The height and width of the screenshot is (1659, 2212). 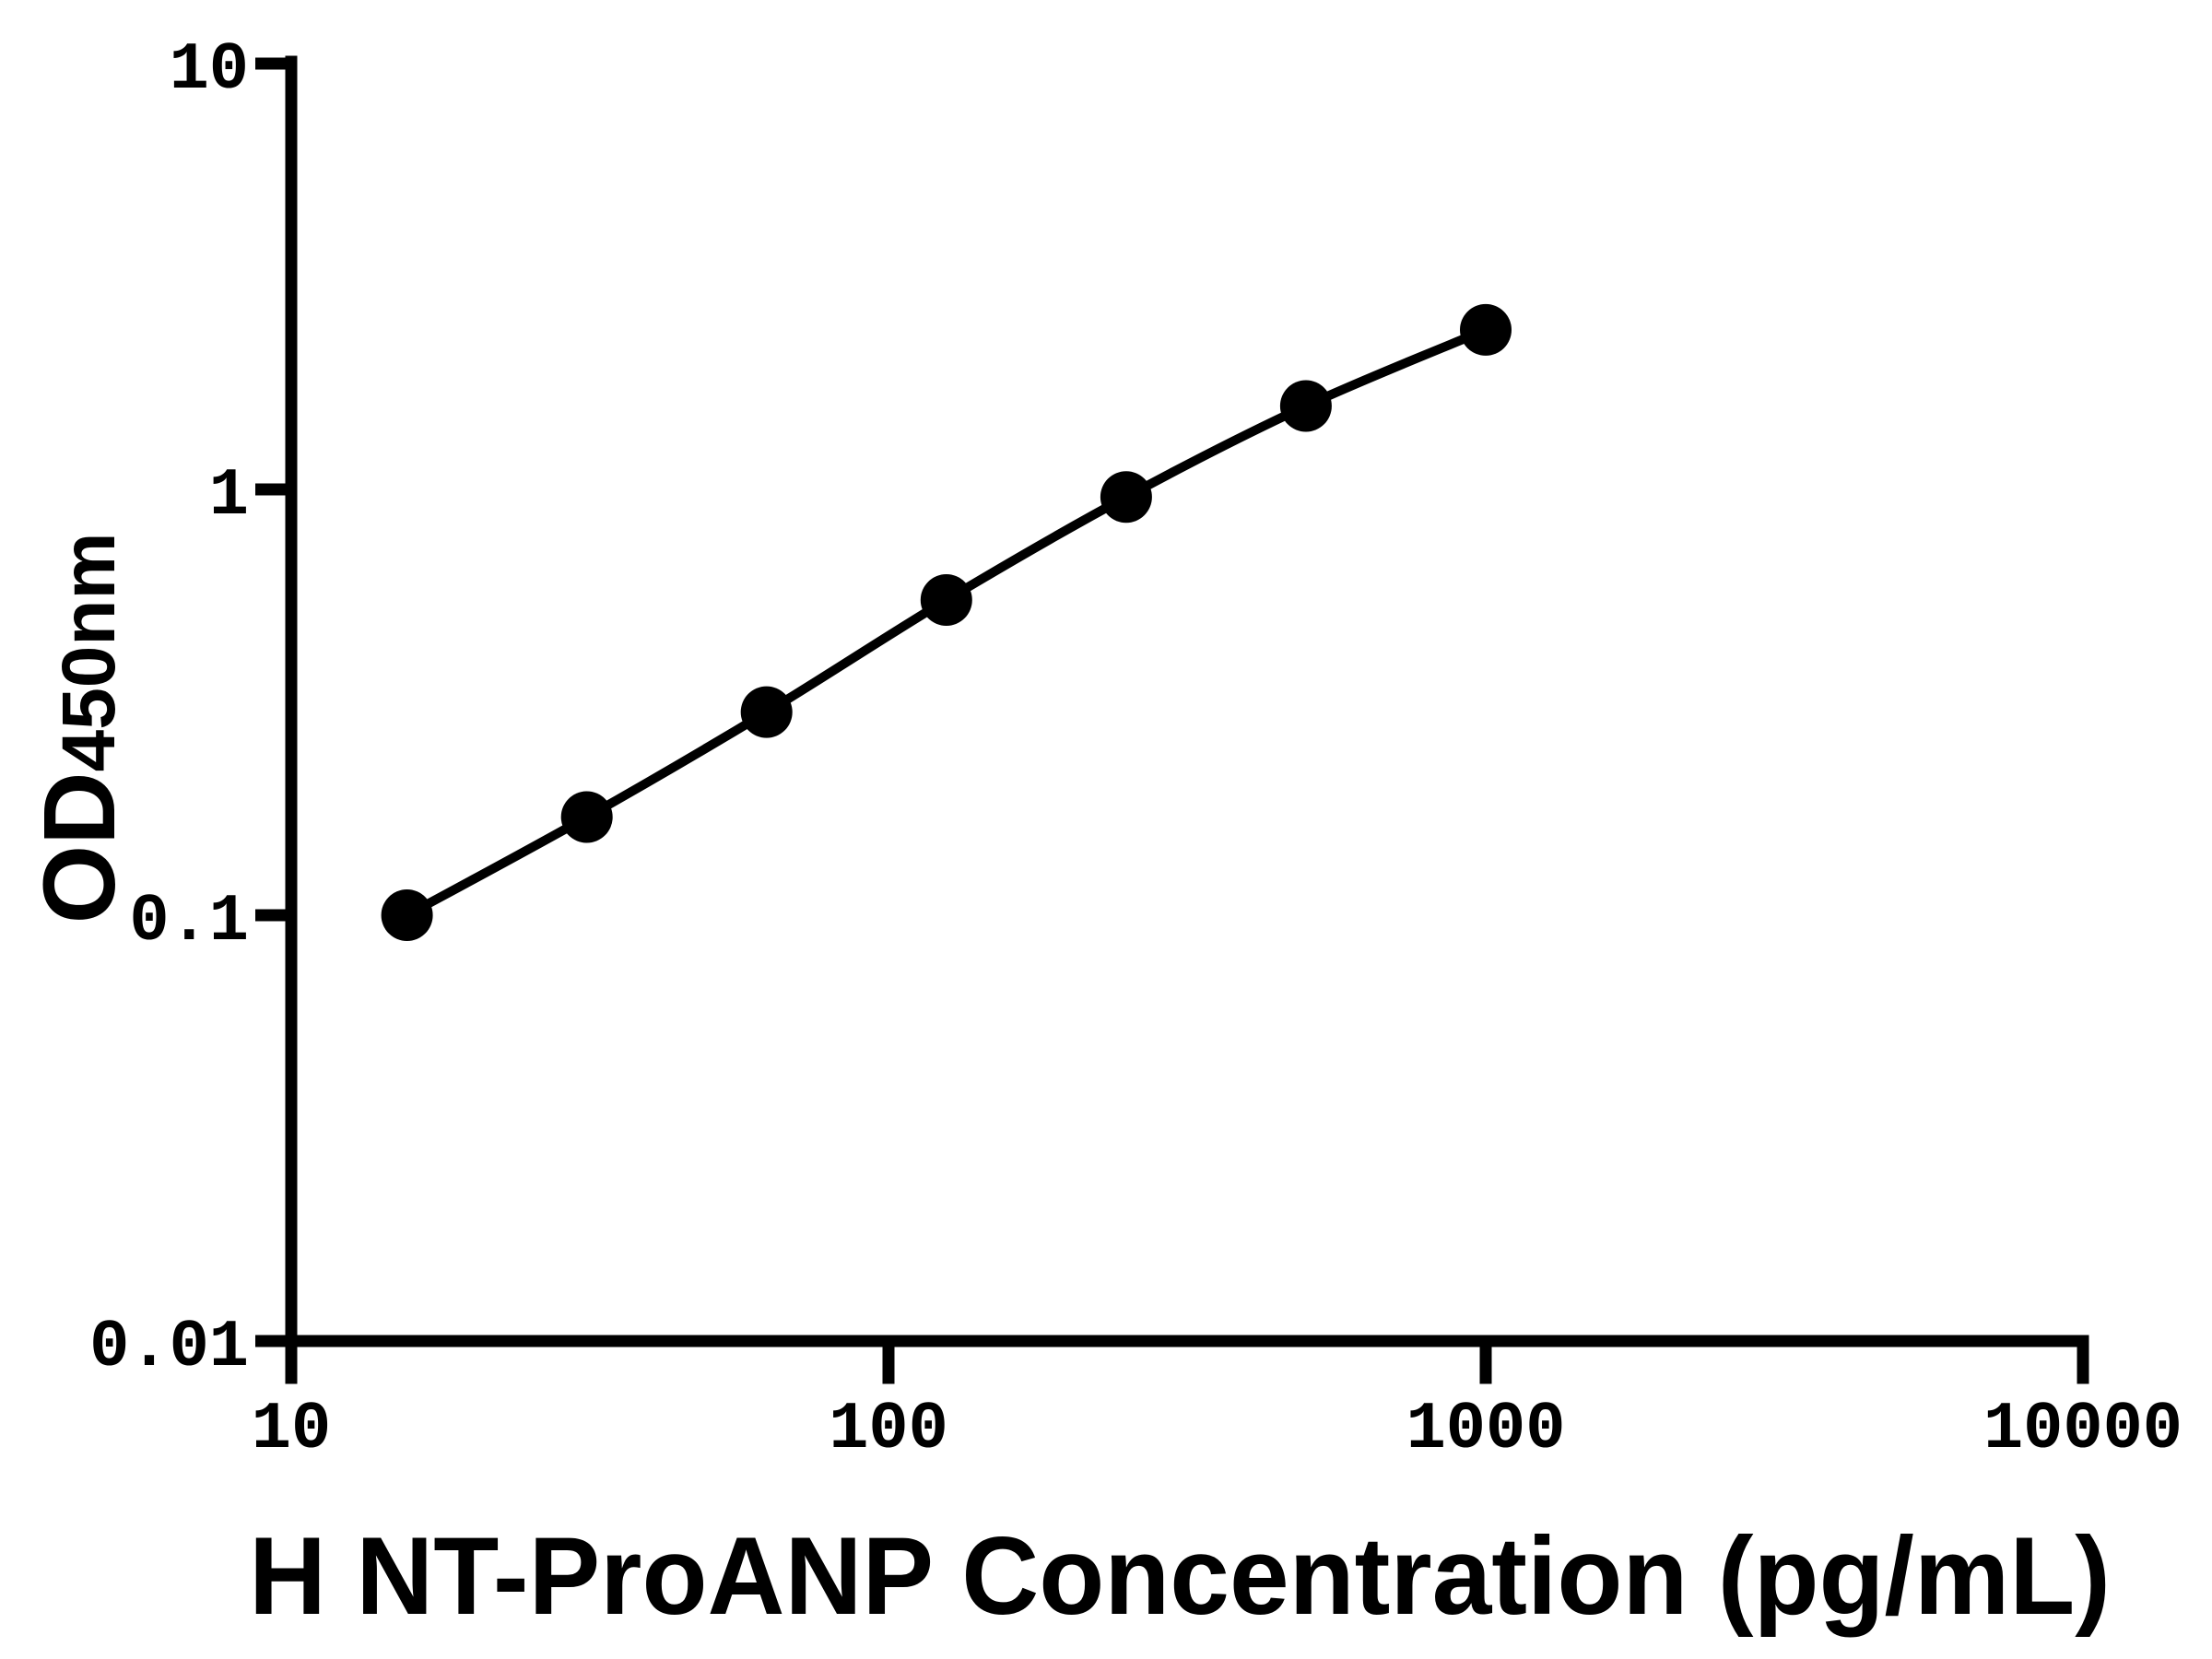 What do you see at coordinates (291, 1429) in the screenshot?
I see `x-axis-tick-label-10: 10` at bounding box center [291, 1429].